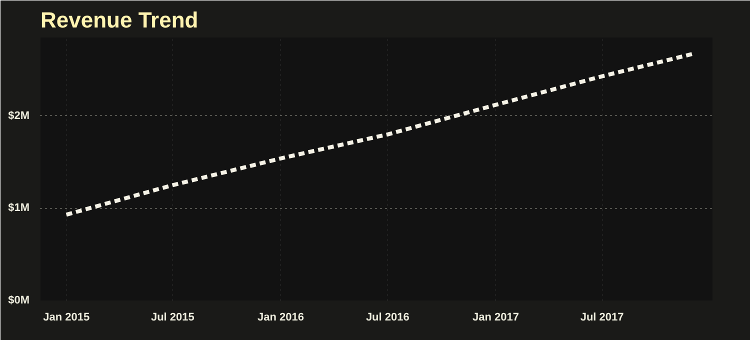 The image size is (750, 340). Describe the element at coordinates (66, 318) in the screenshot. I see `x-tick-label: Jan 2015` at that location.